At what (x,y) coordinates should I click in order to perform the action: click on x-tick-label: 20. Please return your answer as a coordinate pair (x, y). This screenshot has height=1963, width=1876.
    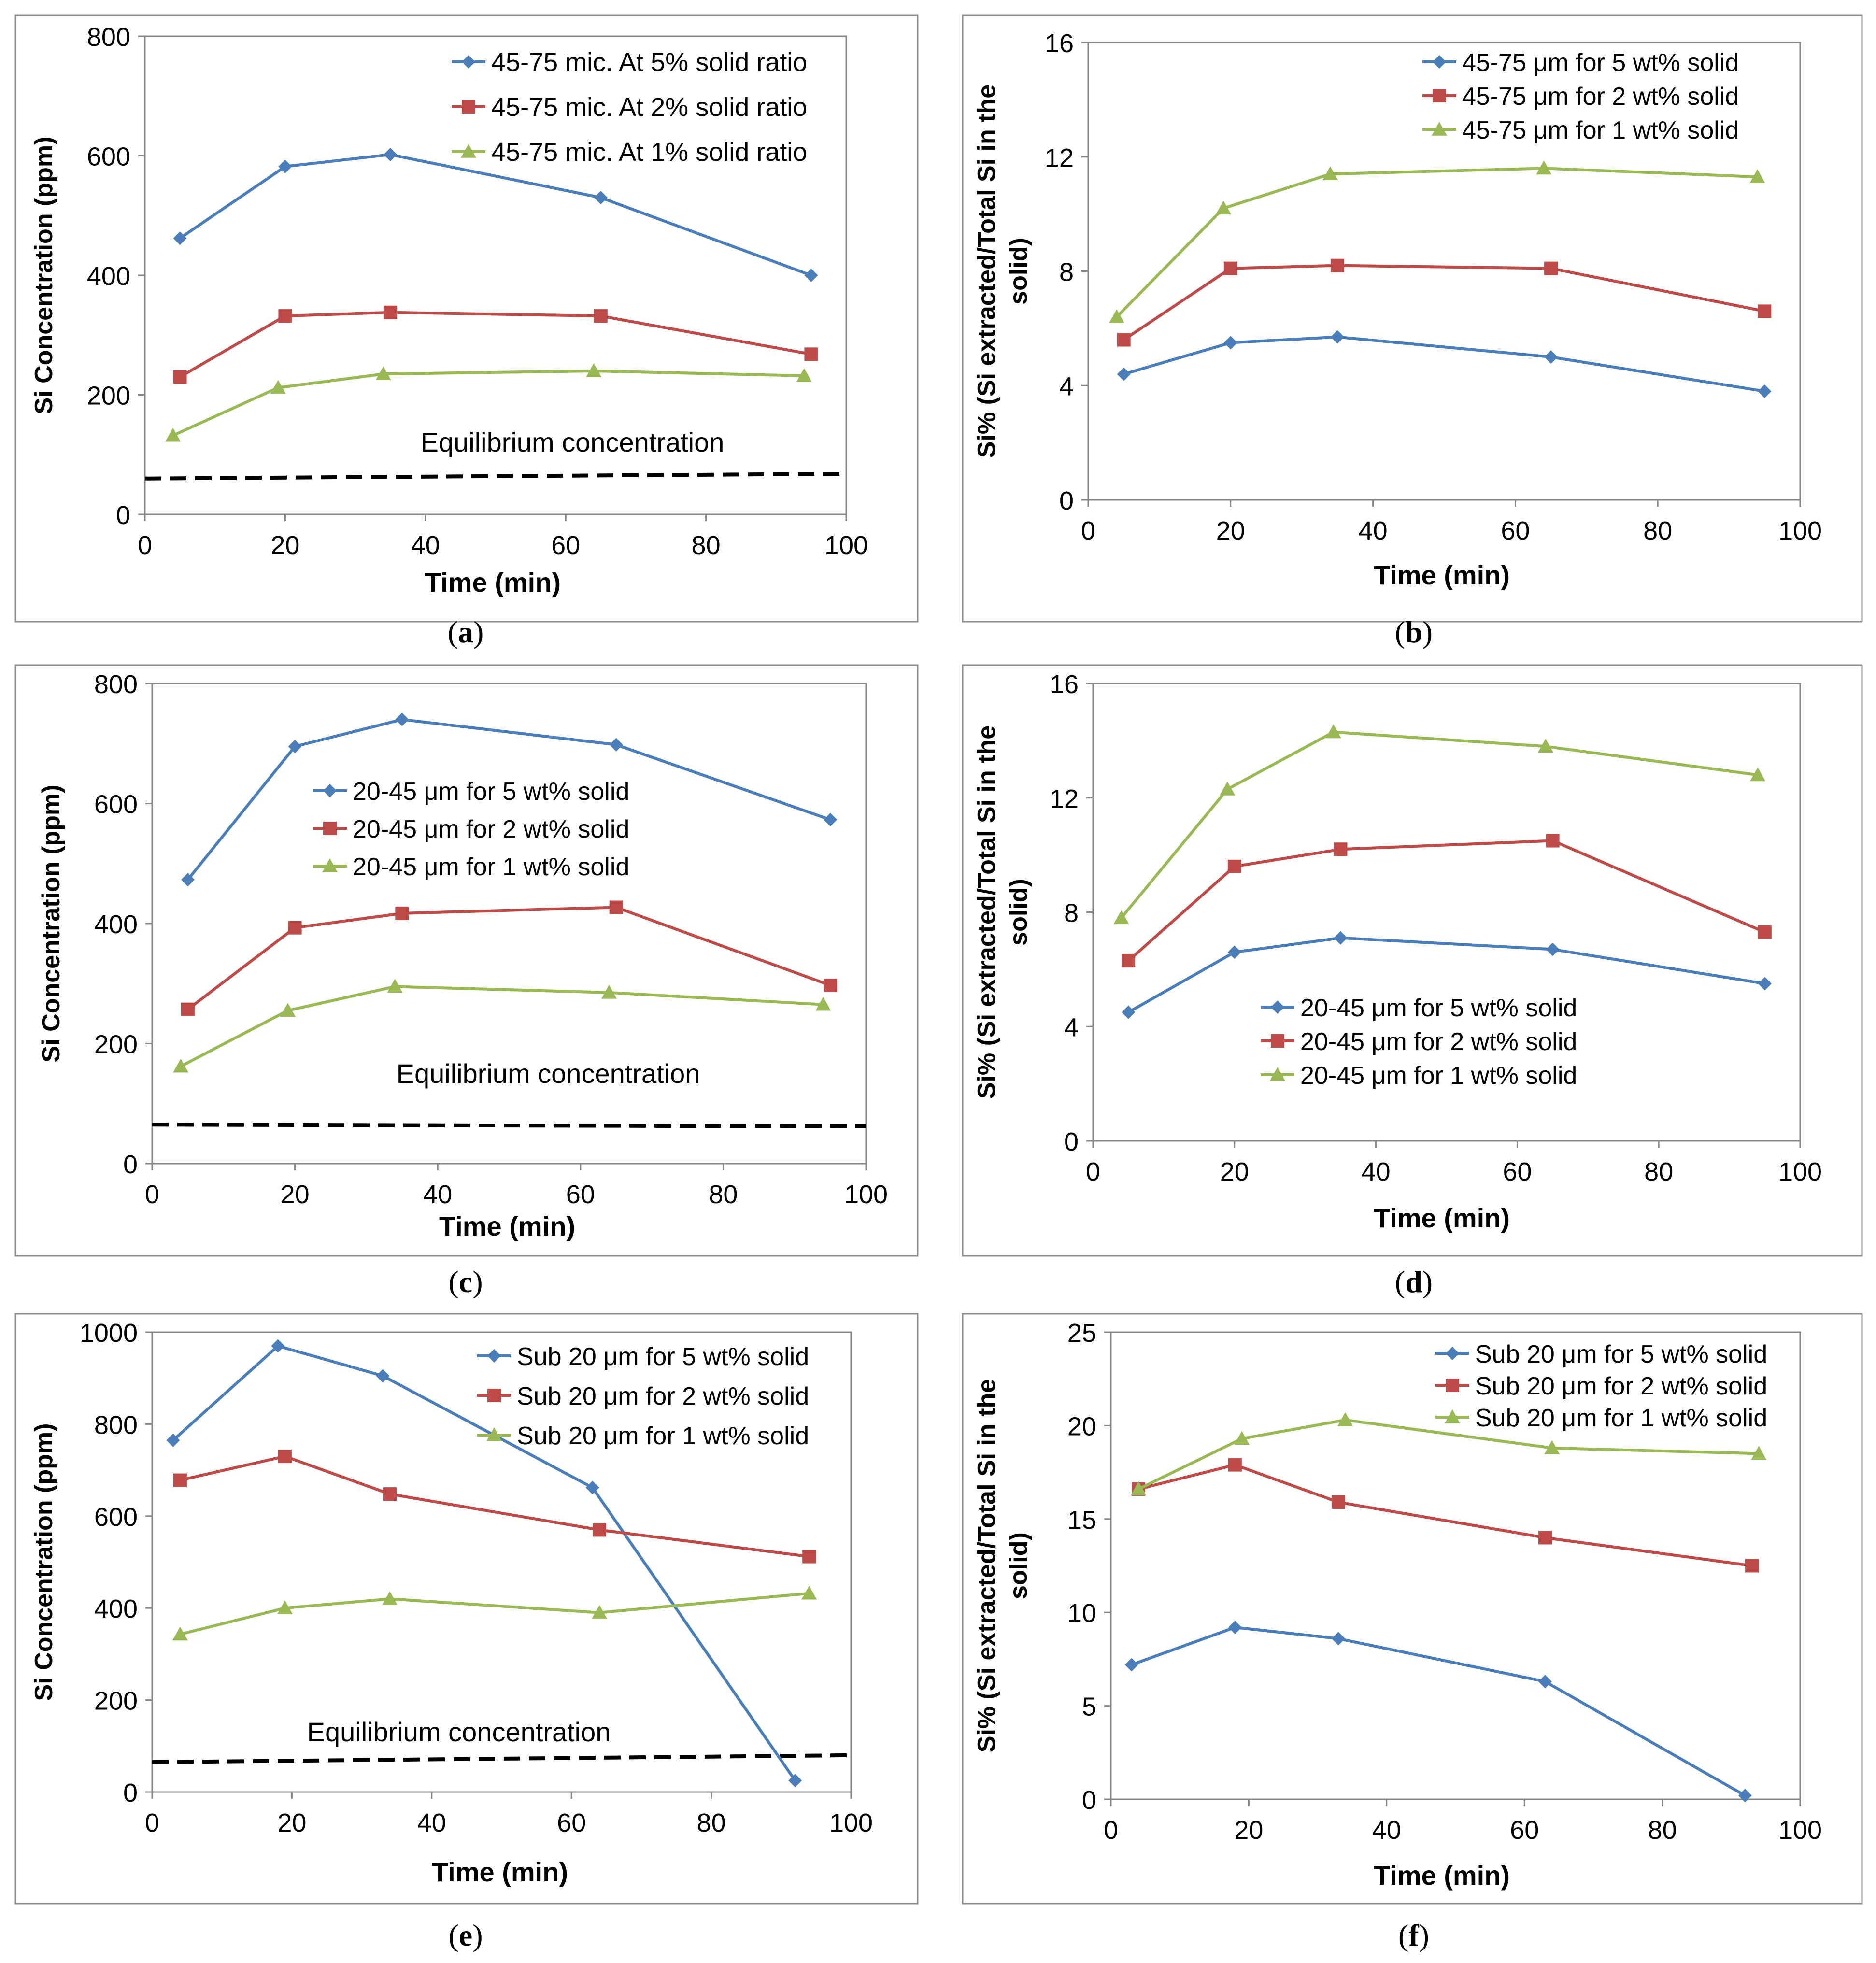
    Looking at the image, I should click on (291, 1822).